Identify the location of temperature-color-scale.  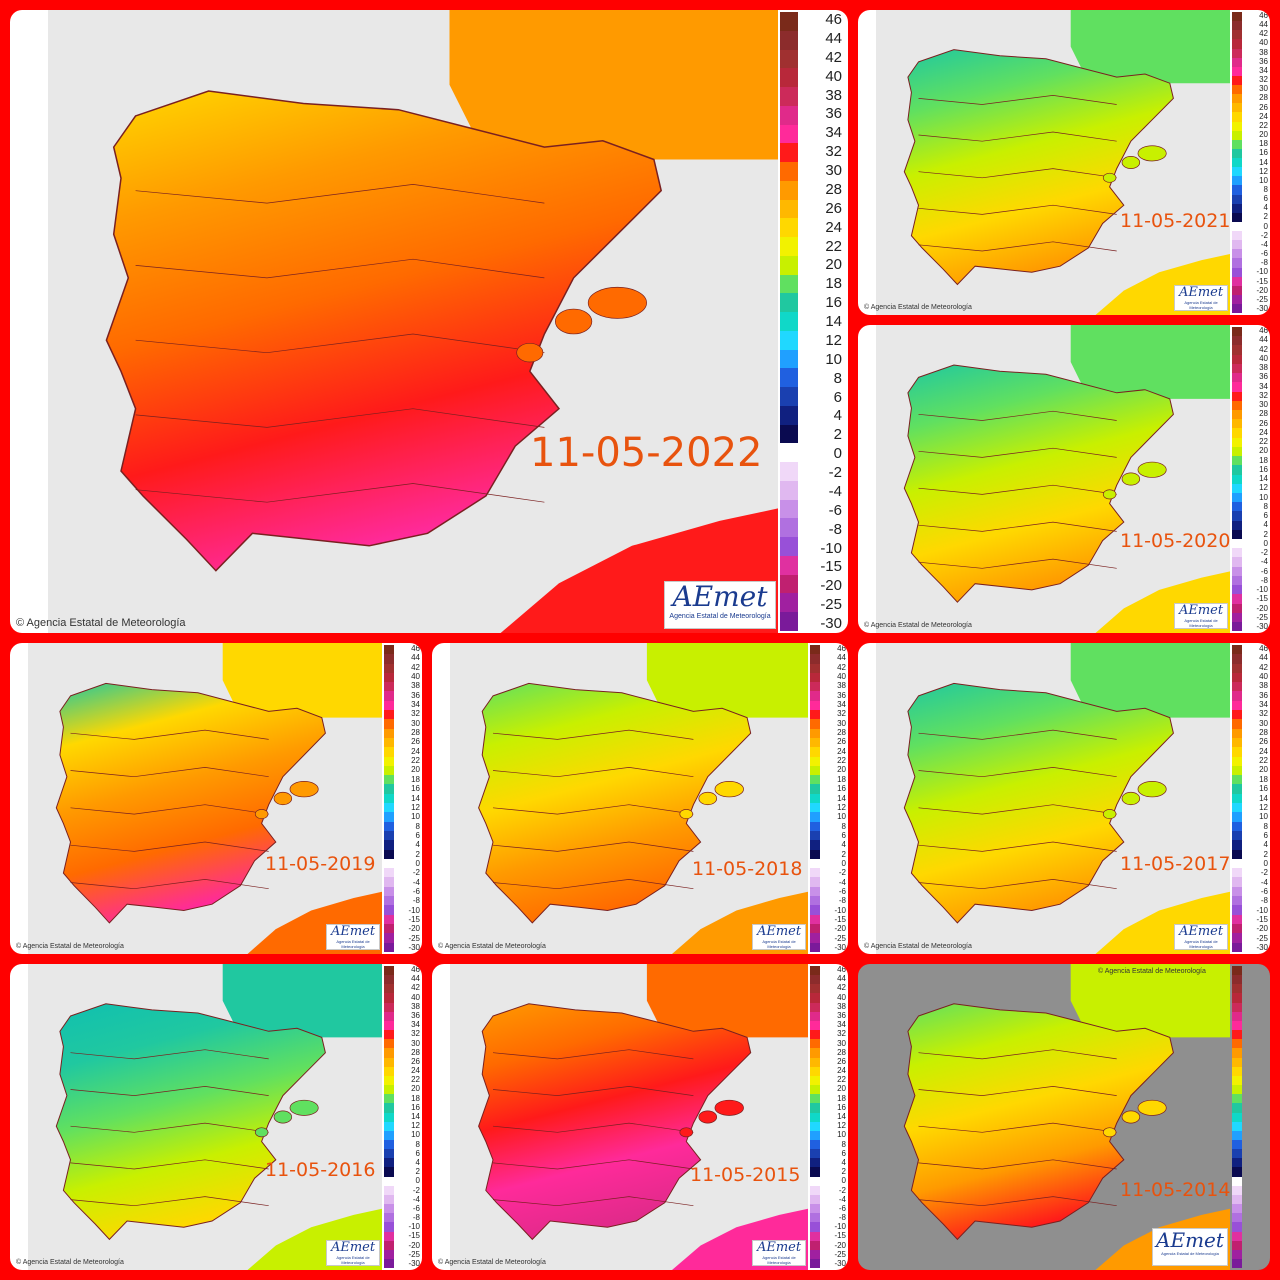
(1250, 1117).